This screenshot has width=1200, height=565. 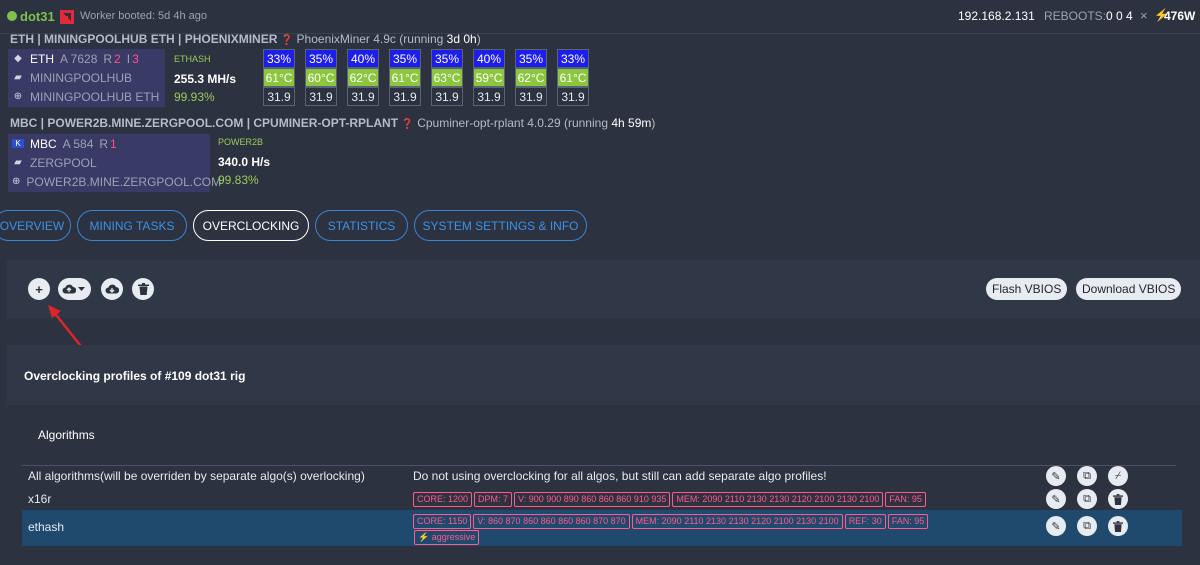 I want to click on gpu-temp: 60°C, so click(x=321, y=77).